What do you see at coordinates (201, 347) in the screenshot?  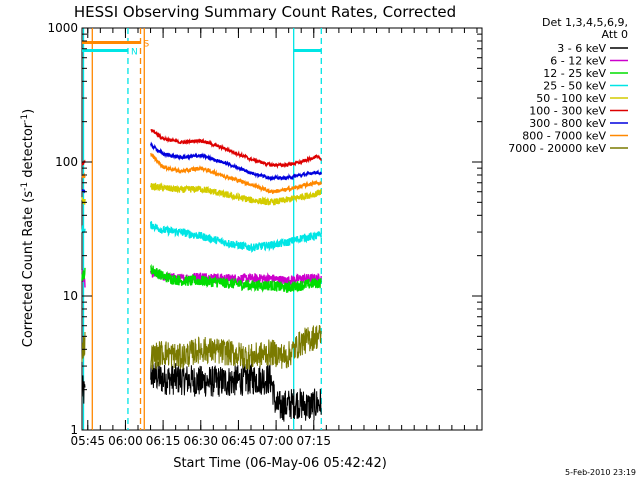 I see `series-line-7000-20000kev` at bounding box center [201, 347].